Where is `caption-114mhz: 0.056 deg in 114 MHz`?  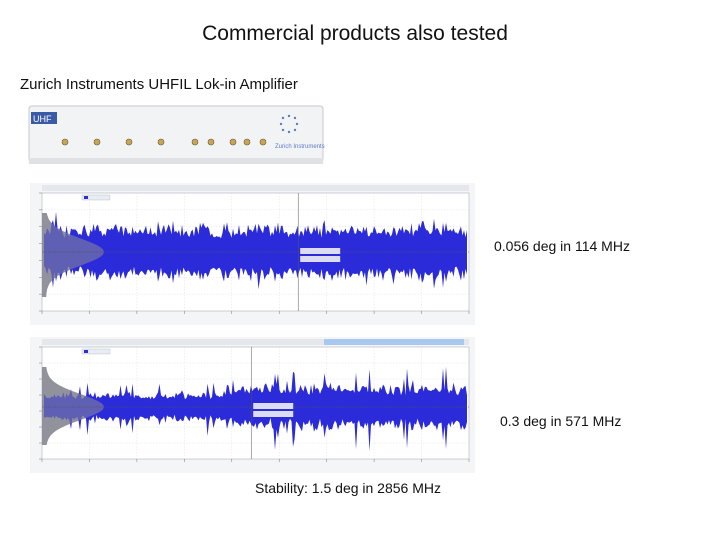 caption-114mhz: 0.056 deg in 114 MHz is located at coordinates (562, 246).